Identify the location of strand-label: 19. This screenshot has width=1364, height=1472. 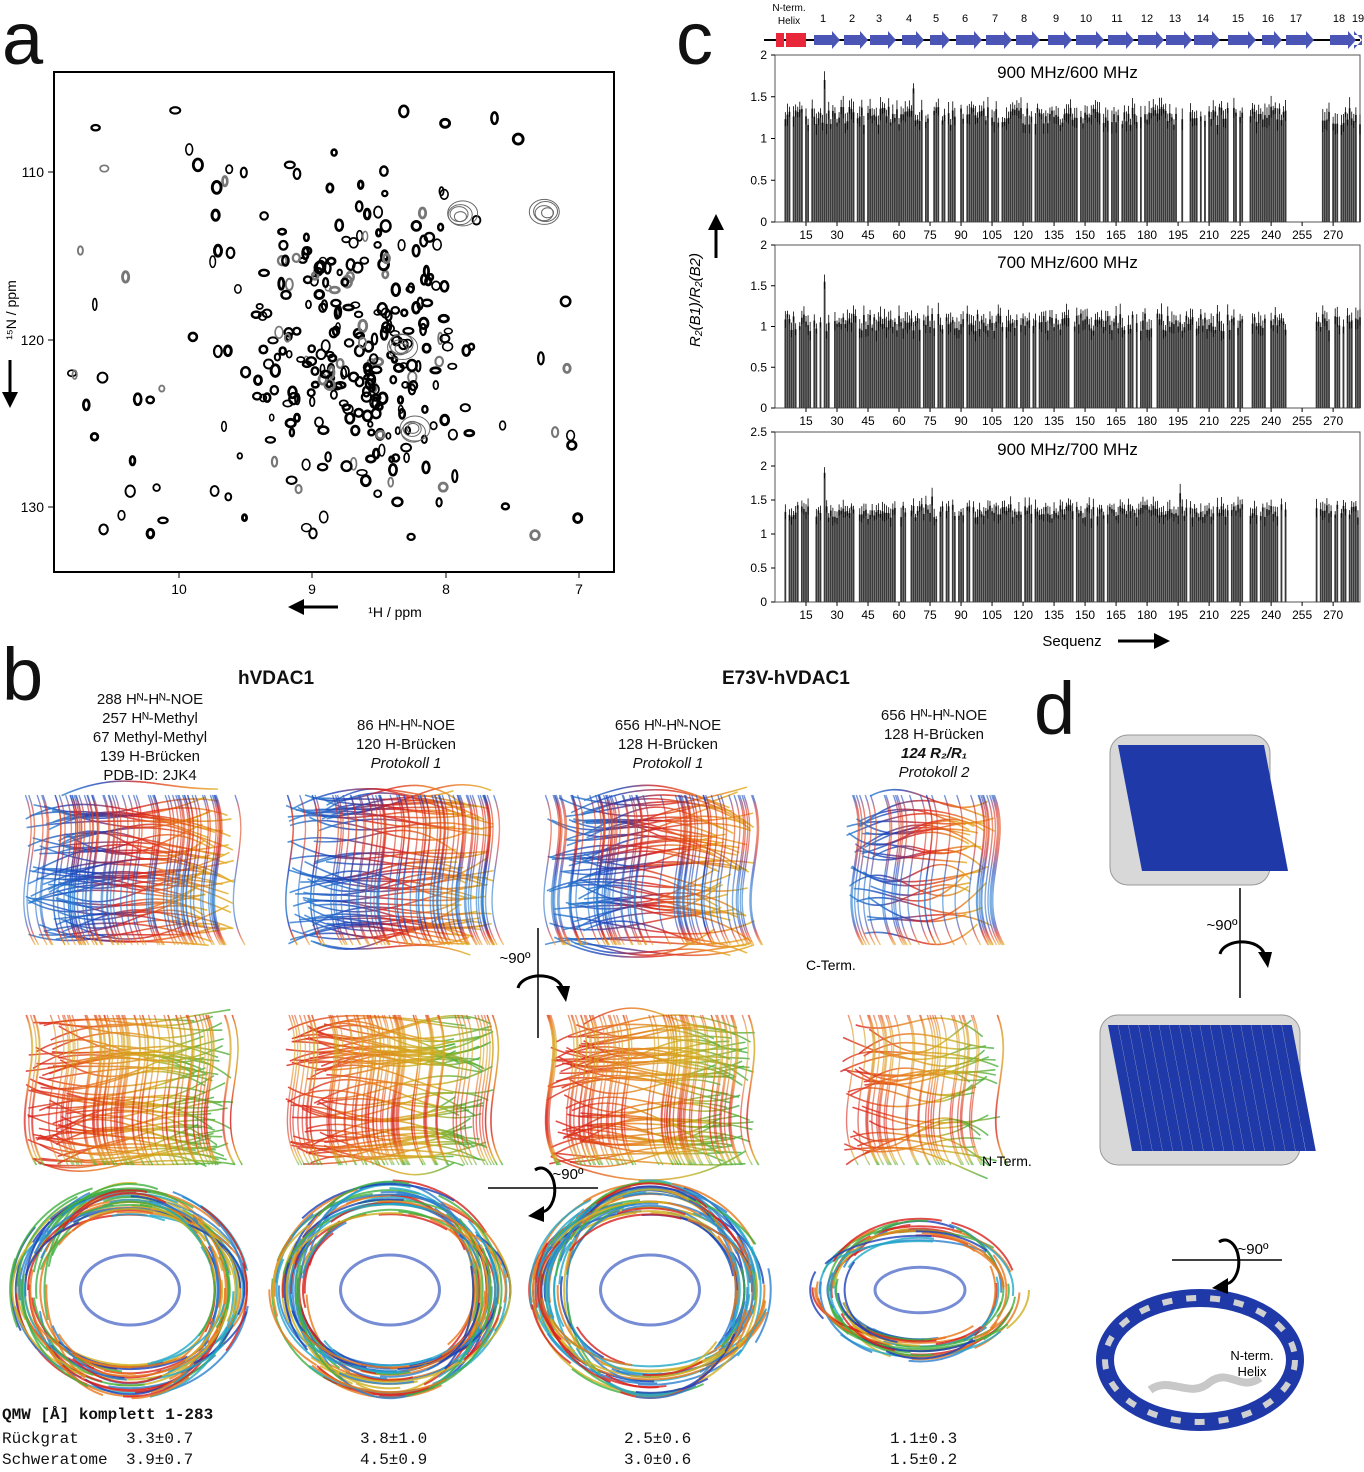
(1358, 19).